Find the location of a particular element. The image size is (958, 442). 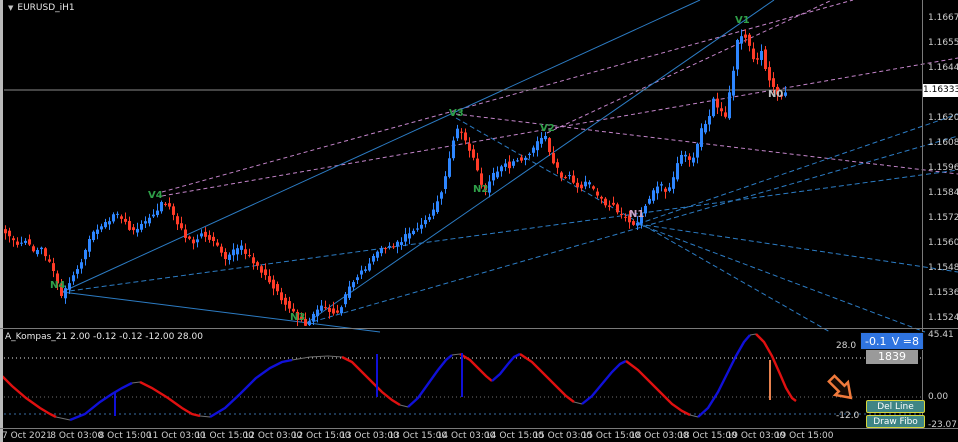

indicator-v-label: V =8 is located at coordinates (905, 341).